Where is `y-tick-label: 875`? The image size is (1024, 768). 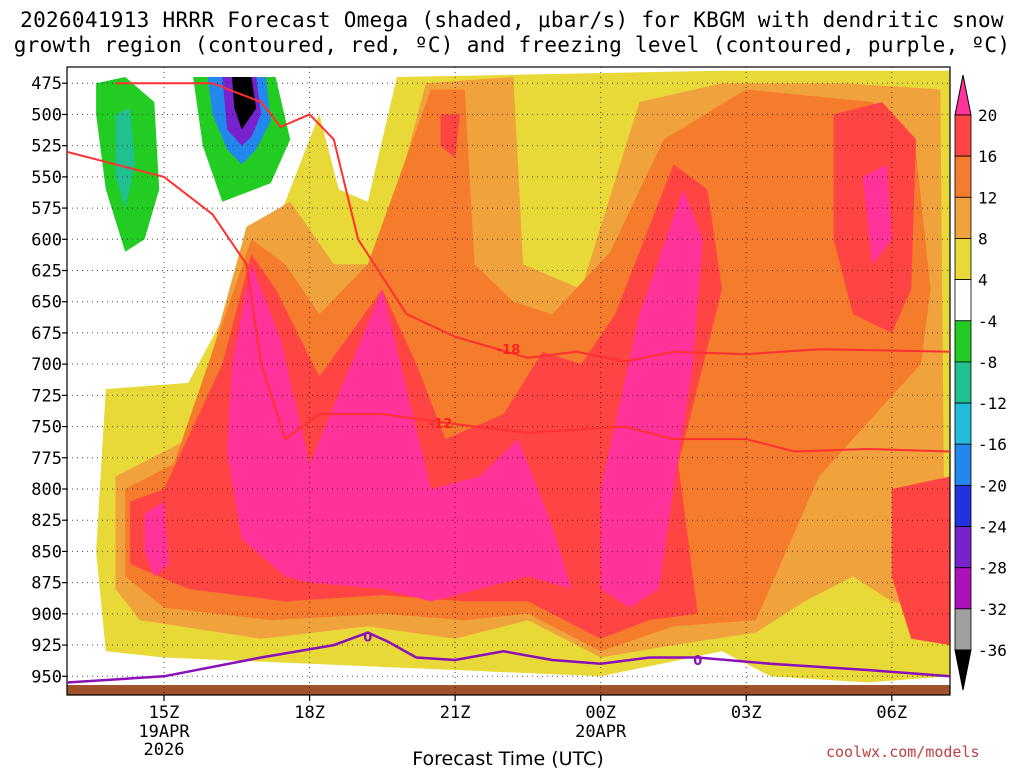
y-tick-label: 875 is located at coordinates (46, 584).